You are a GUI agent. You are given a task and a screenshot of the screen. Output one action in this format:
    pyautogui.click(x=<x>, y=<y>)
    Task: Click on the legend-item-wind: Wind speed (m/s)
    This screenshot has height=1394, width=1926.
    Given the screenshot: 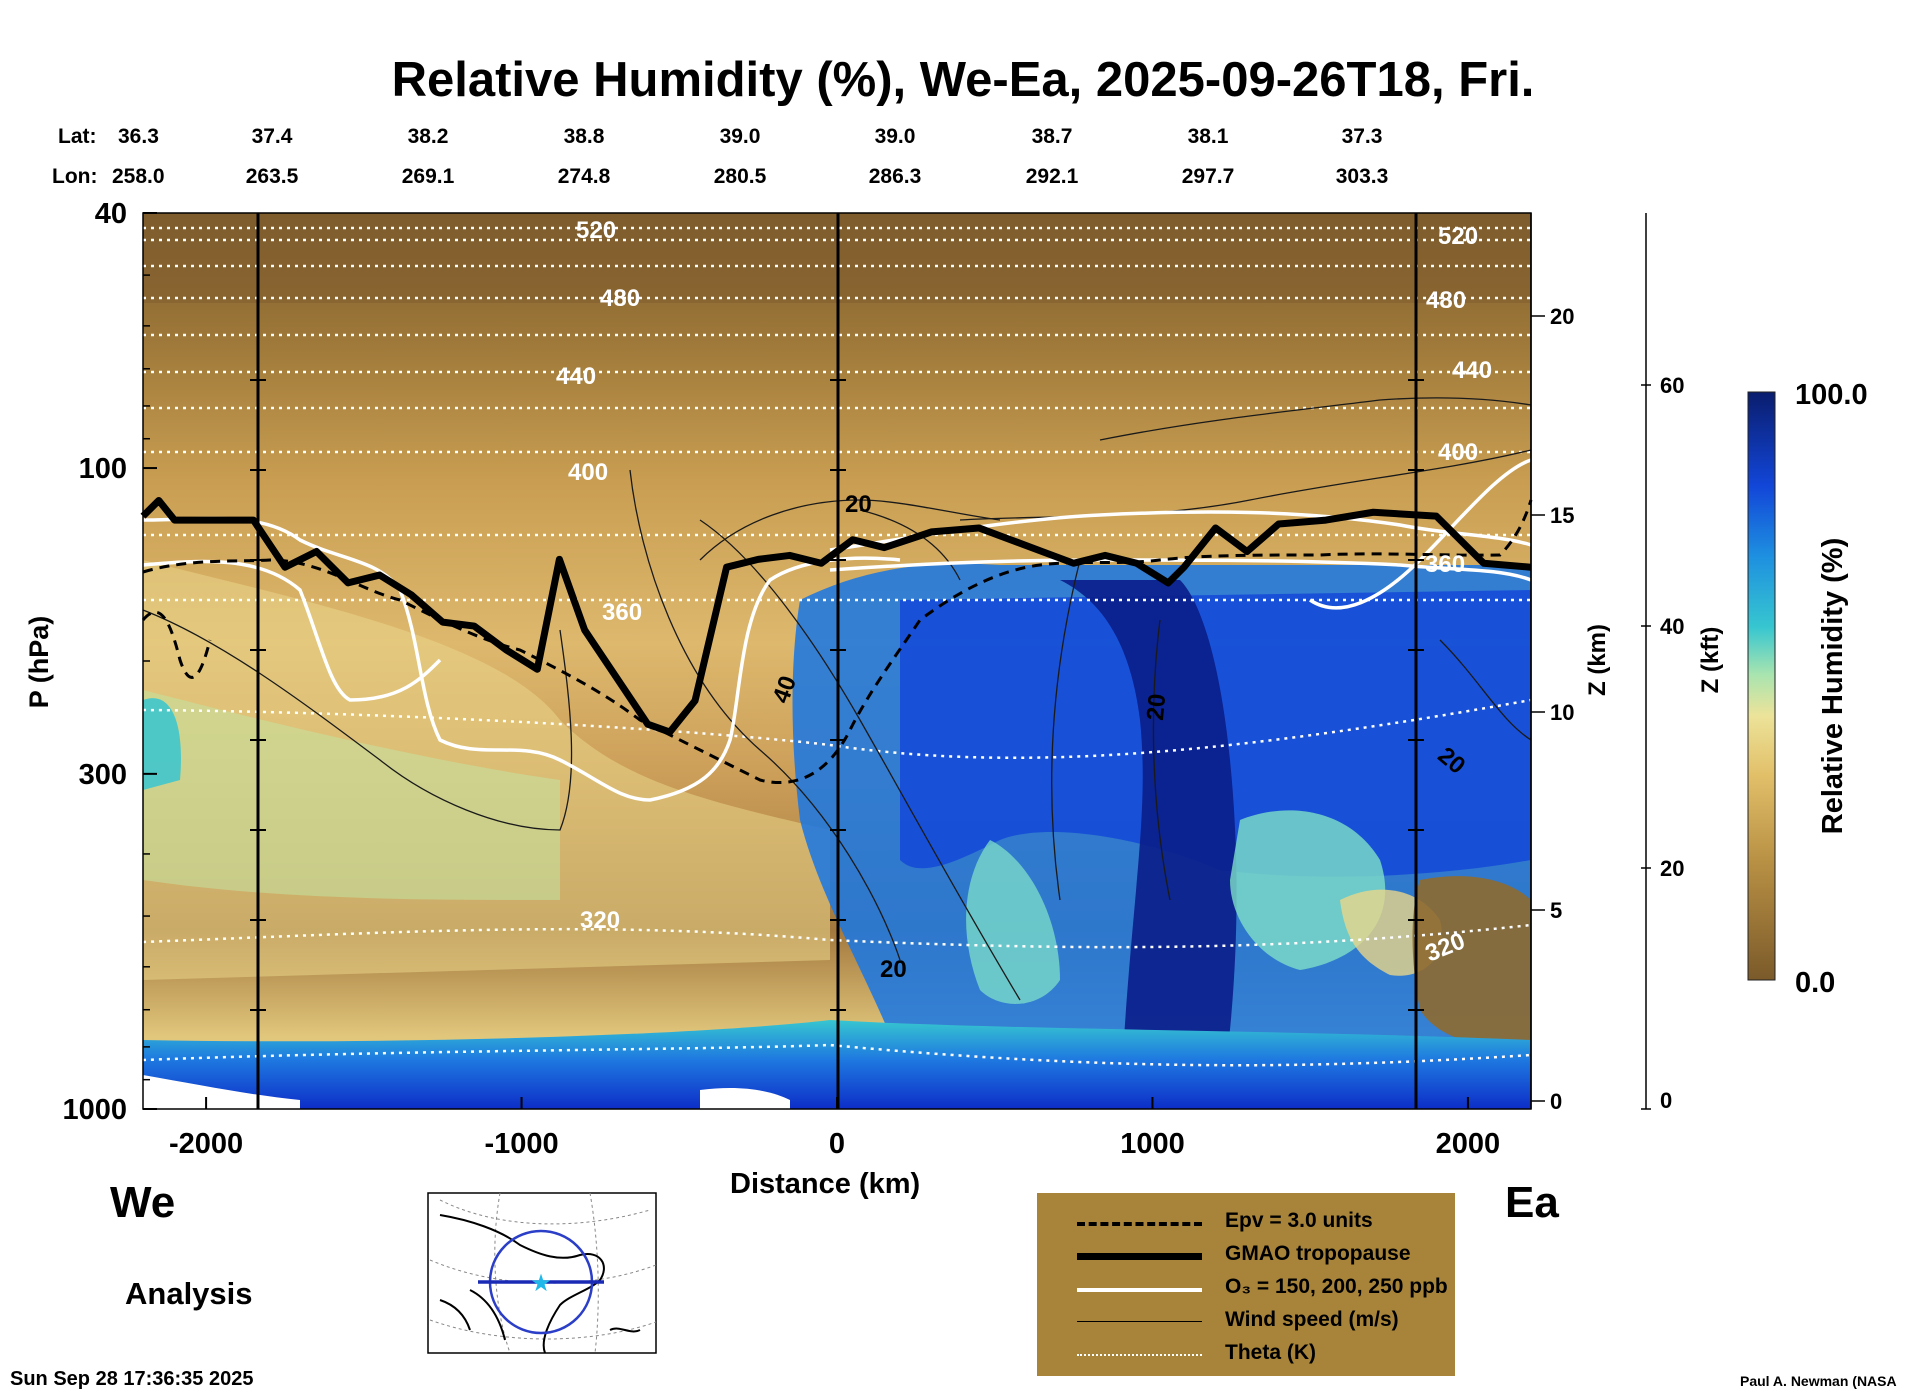 What is the action you would take?
    pyautogui.click(x=1246, y=1322)
    